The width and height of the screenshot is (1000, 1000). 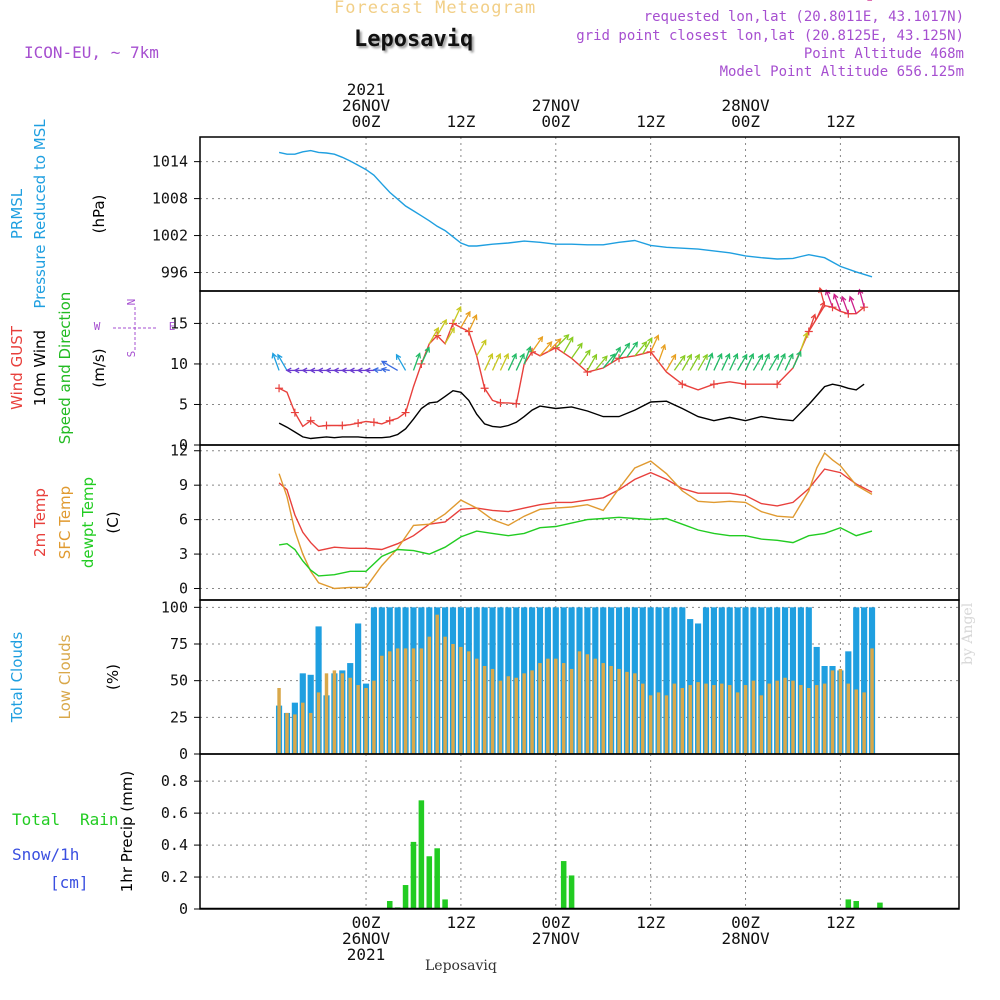 I want to click on clouds-axis-label: Total Clouds, so click(x=17, y=678).